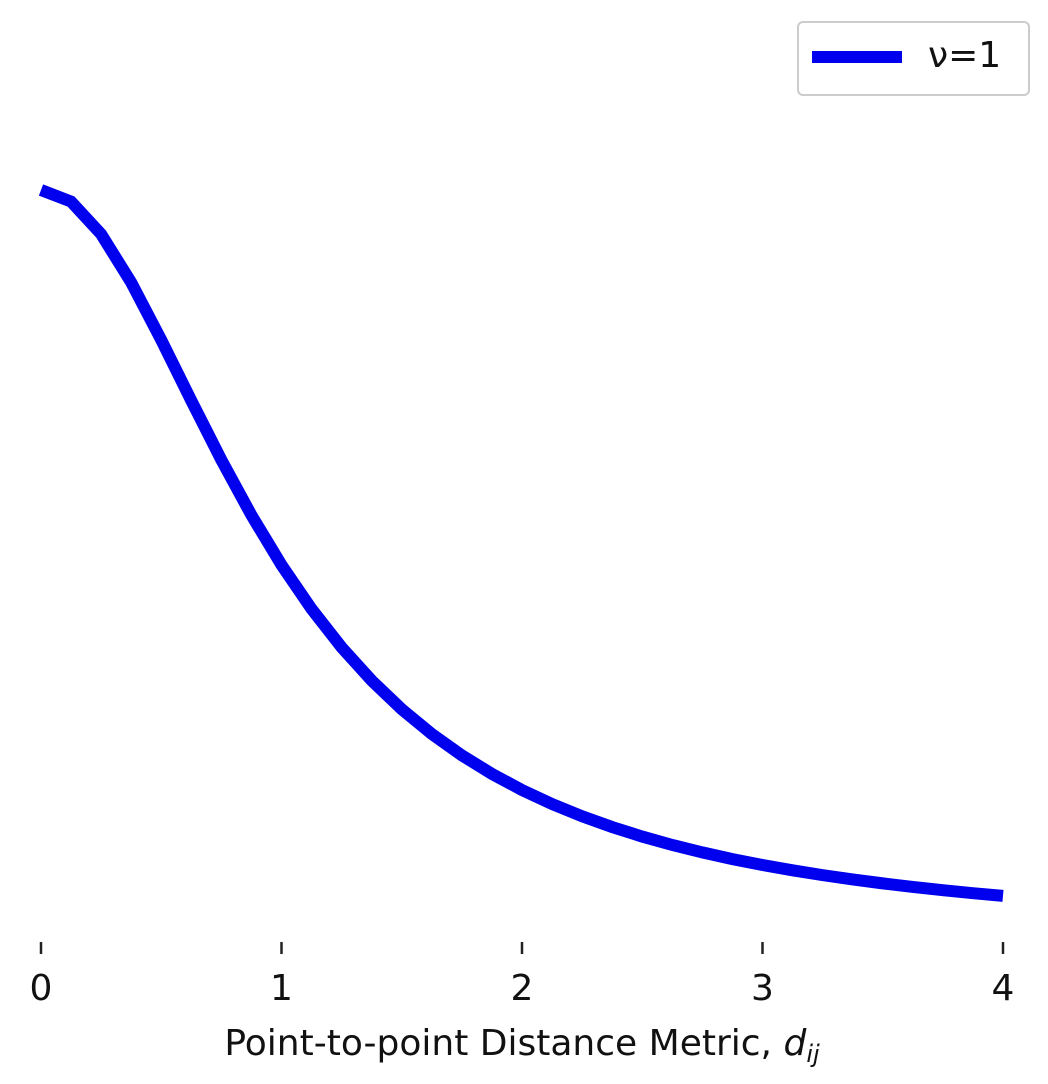 The height and width of the screenshot is (1084, 1048). Describe the element at coordinates (964, 55) in the screenshot. I see `legend-label: ν=1` at that location.